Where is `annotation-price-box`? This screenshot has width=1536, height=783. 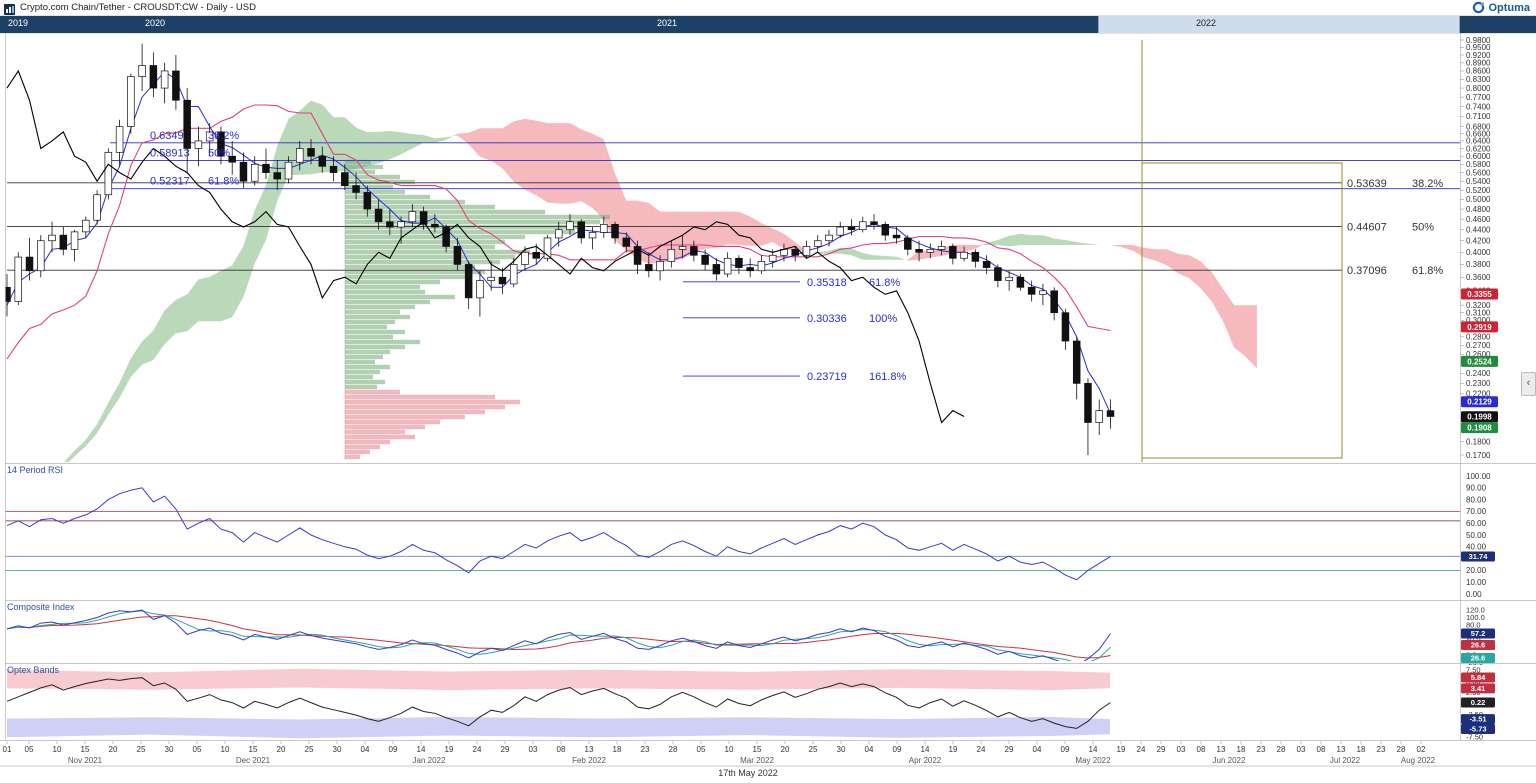
annotation-price-box is located at coordinates (1242, 310).